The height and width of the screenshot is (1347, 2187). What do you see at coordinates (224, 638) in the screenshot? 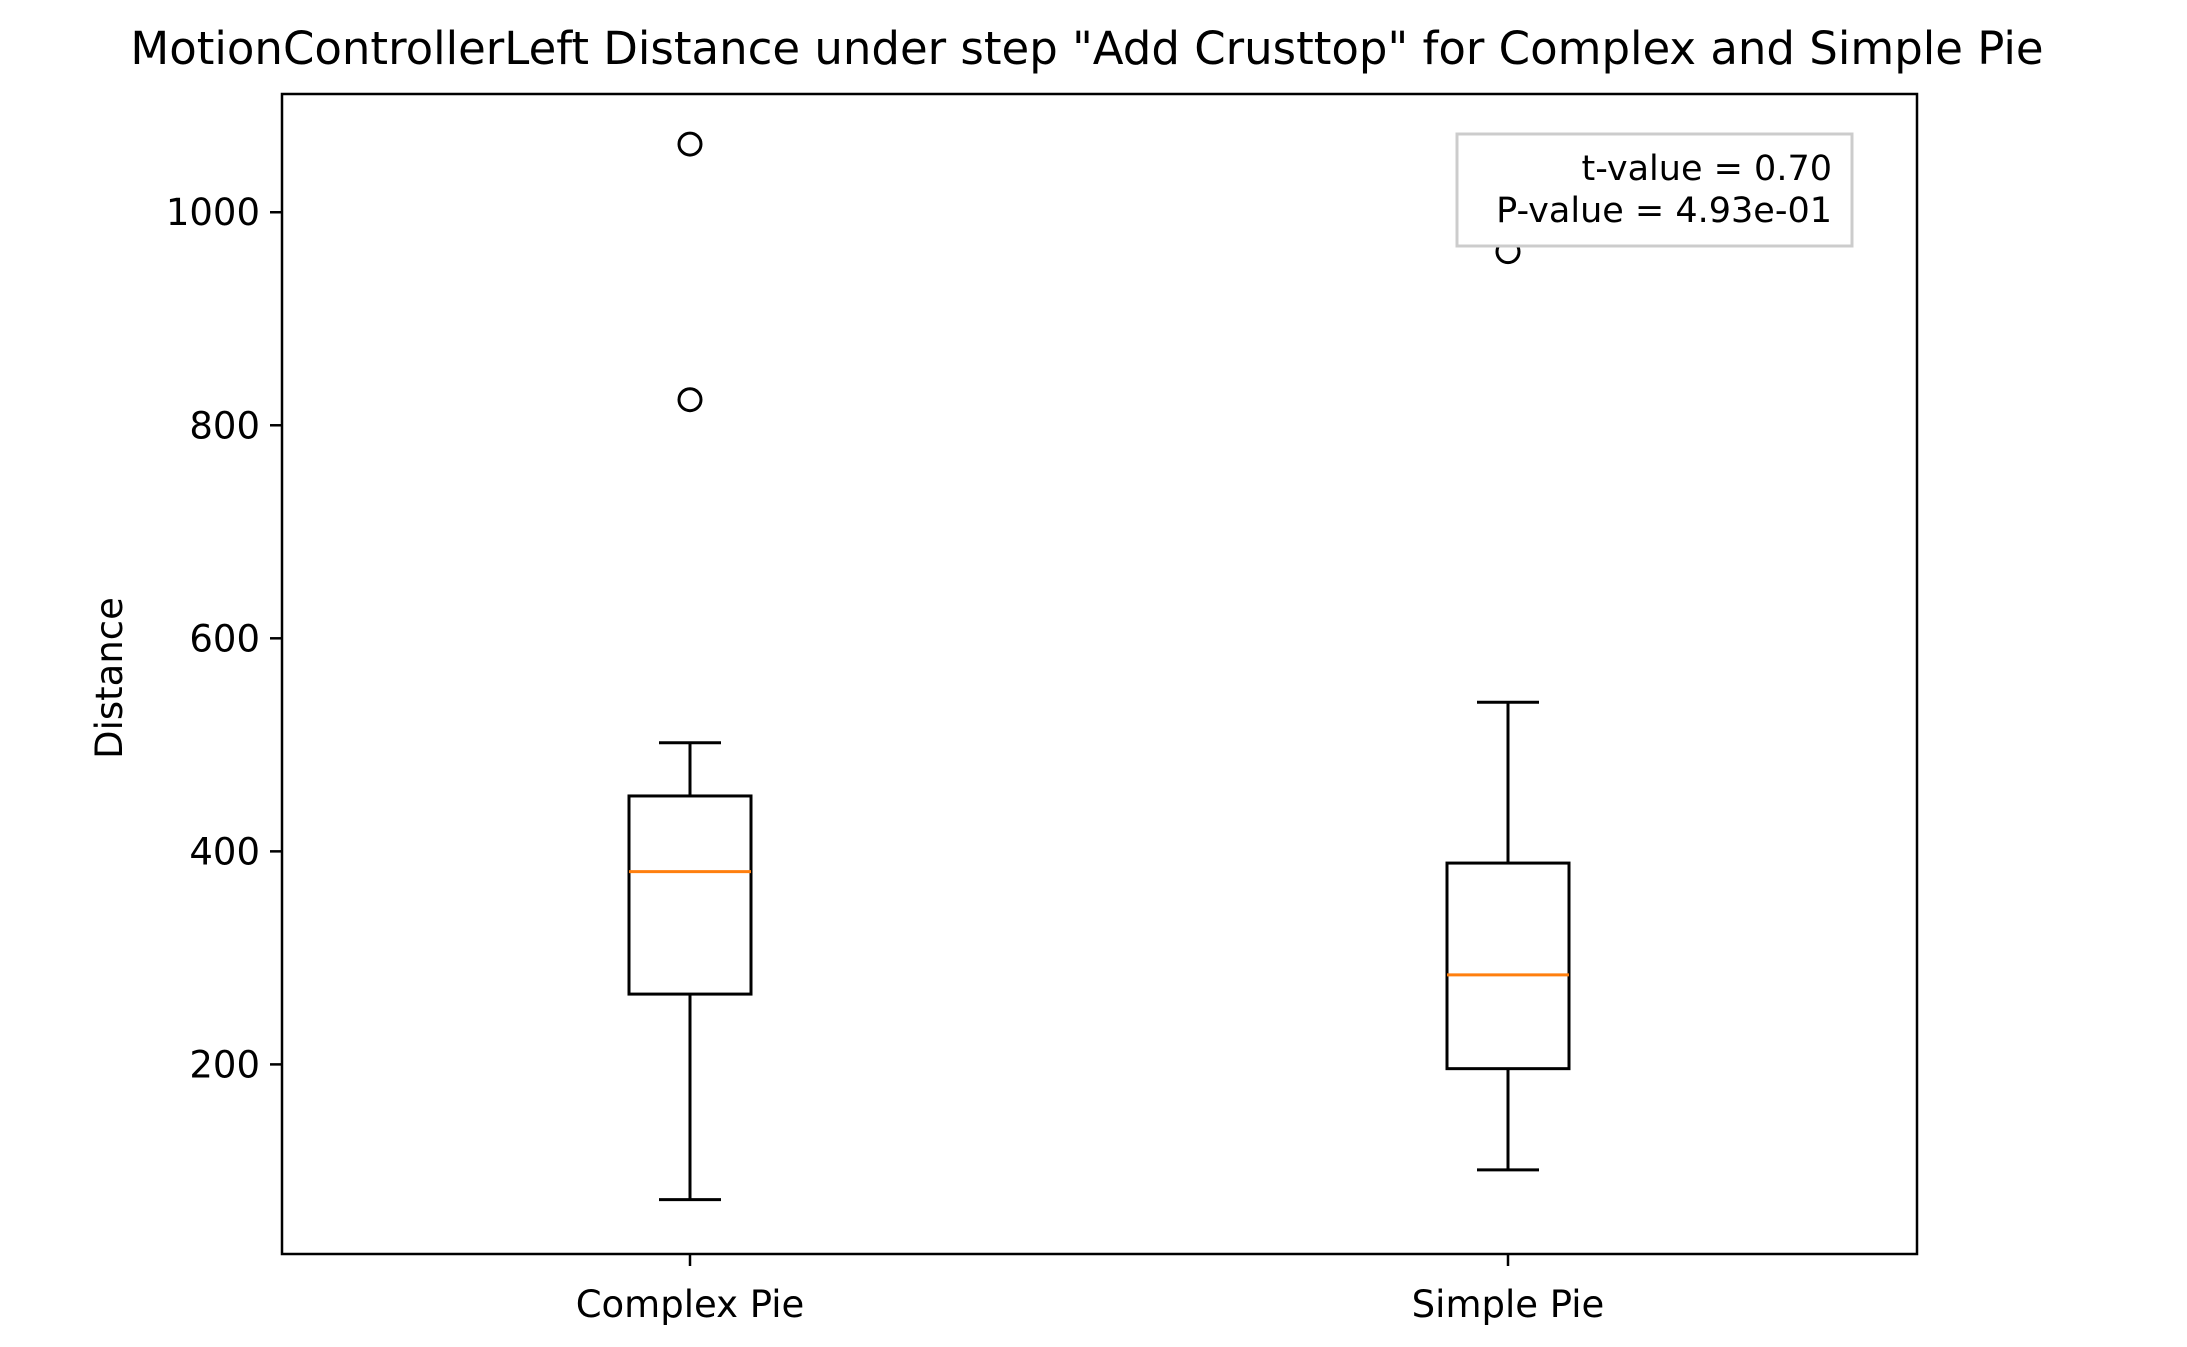
I see `y-tick-label: 600` at bounding box center [224, 638].